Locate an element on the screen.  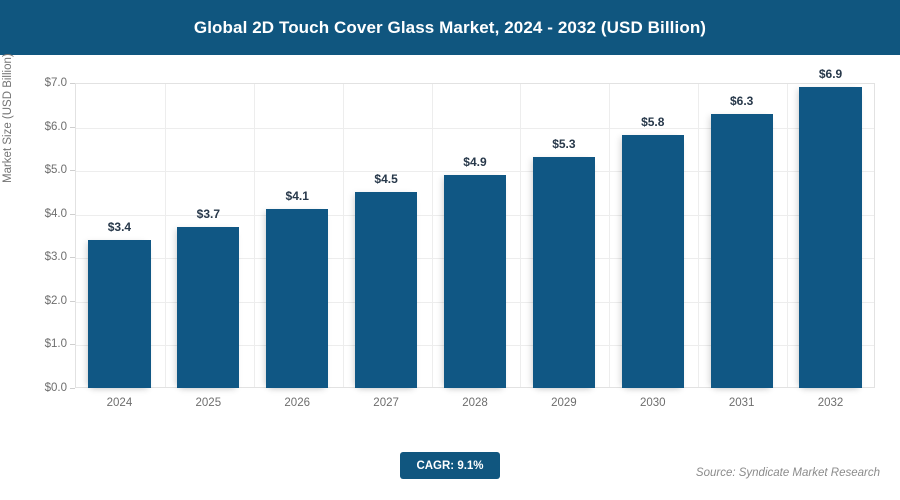
bar-group: $4.1 is located at coordinates (297, 235).